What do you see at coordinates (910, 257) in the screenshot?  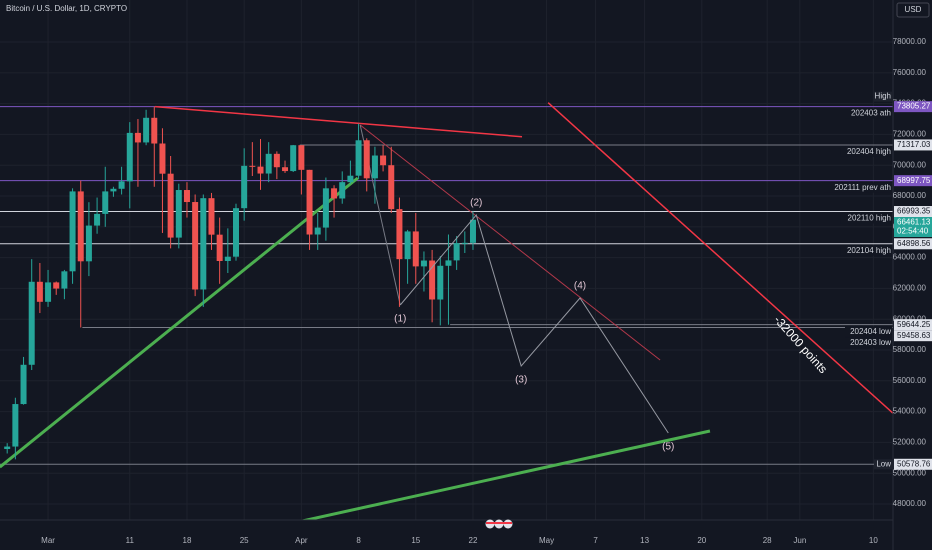 I see `y-tick-label: 64000.00` at bounding box center [910, 257].